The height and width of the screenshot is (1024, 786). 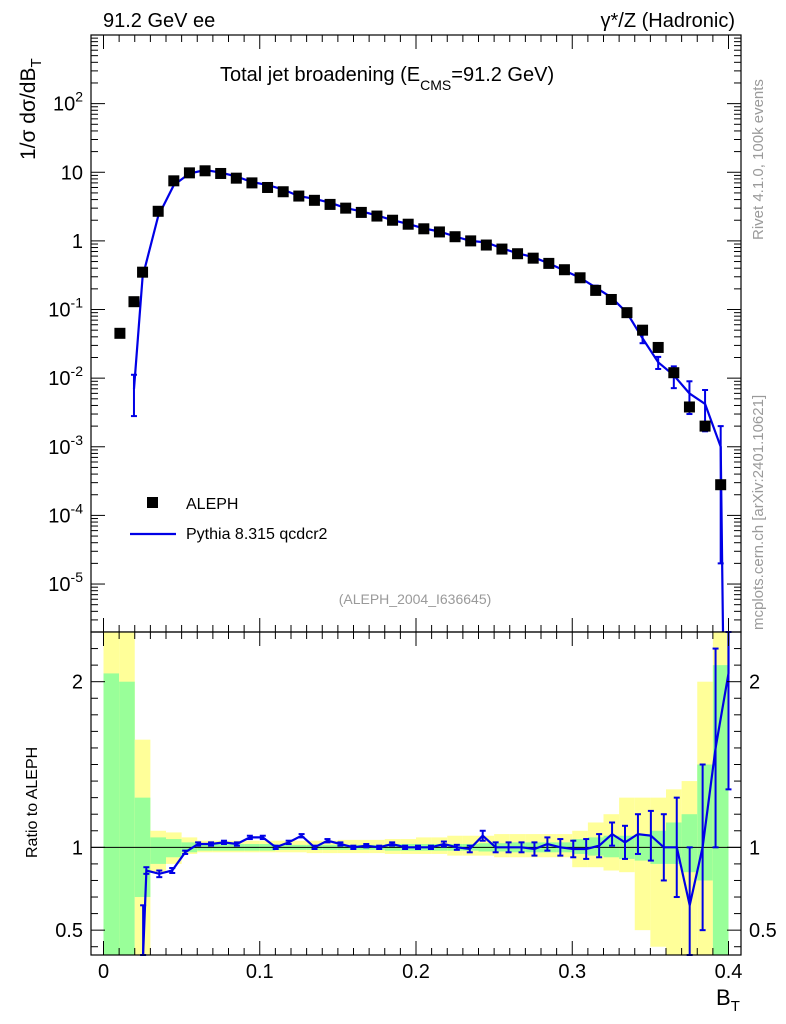 What do you see at coordinates (65, 445) in the screenshot?
I see `y-tick-label: 10⁻³` at bounding box center [65, 445].